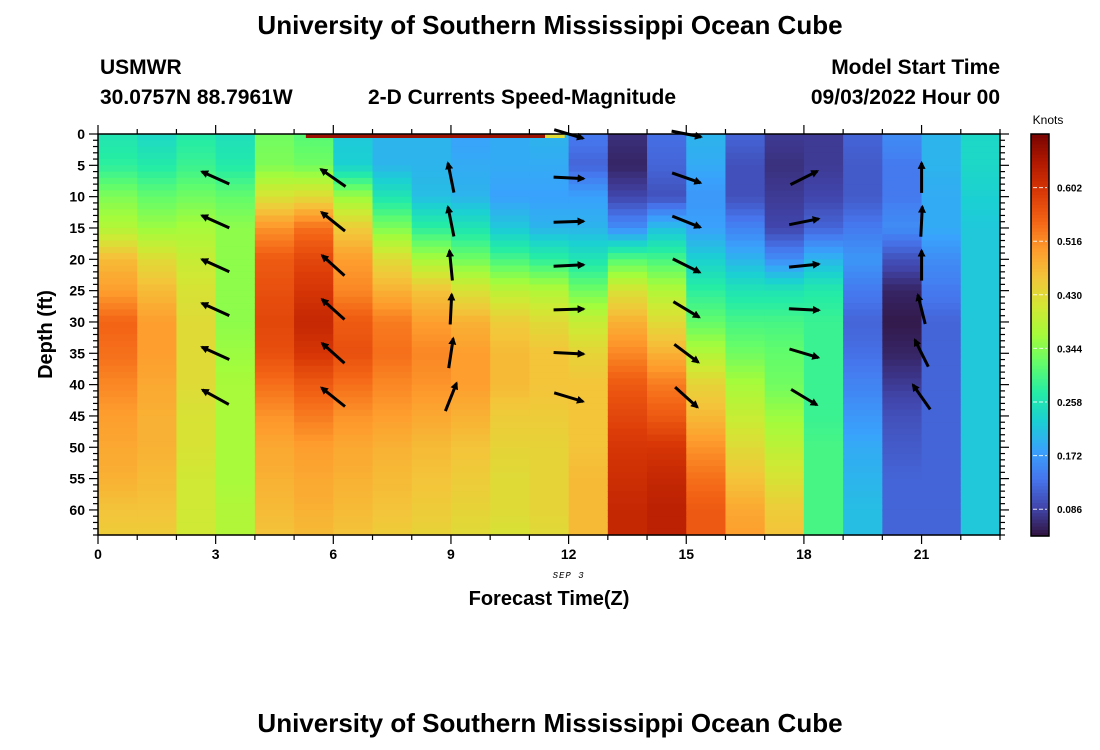 This screenshot has width=1100, height=750. What do you see at coordinates (77, 322) in the screenshot?
I see `y-tick-label: 30` at bounding box center [77, 322].